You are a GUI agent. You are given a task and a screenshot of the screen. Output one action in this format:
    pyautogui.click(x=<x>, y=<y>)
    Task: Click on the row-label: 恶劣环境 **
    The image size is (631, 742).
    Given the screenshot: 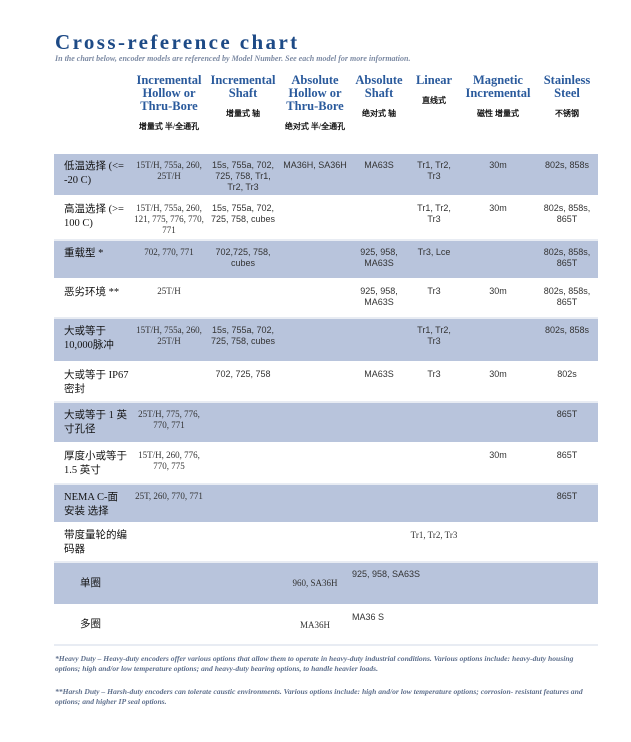 What is the action you would take?
    pyautogui.click(x=93, y=299)
    